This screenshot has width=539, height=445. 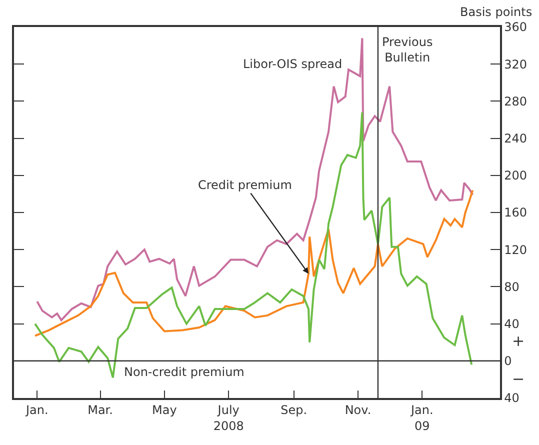 What do you see at coordinates (407, 50) in the screenshot?
I see `ref-line-label: Previous Bulletin` at bounding box center [407, 50].